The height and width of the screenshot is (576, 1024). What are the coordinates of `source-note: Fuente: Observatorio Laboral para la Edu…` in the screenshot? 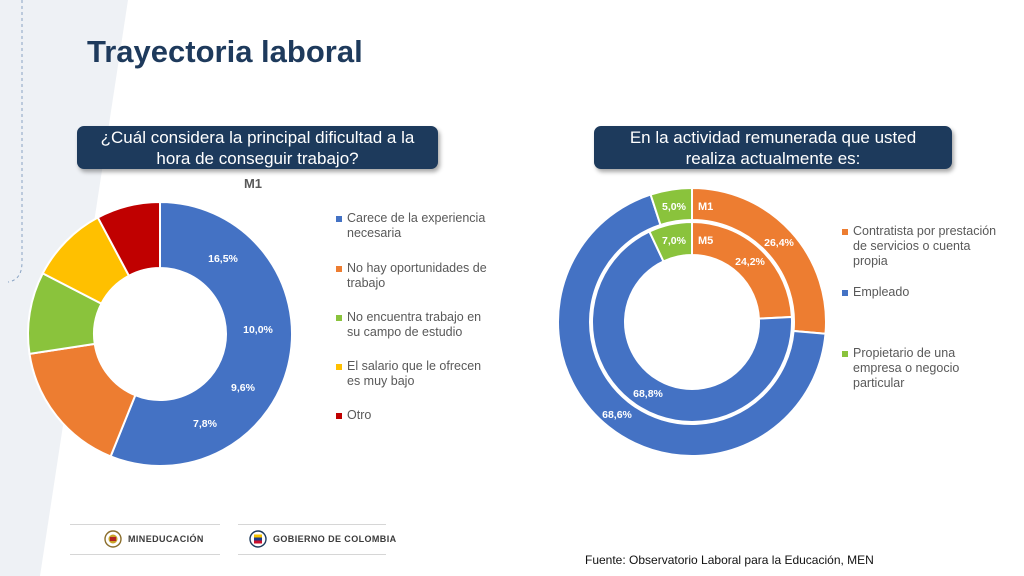 It's located at (729, 560).